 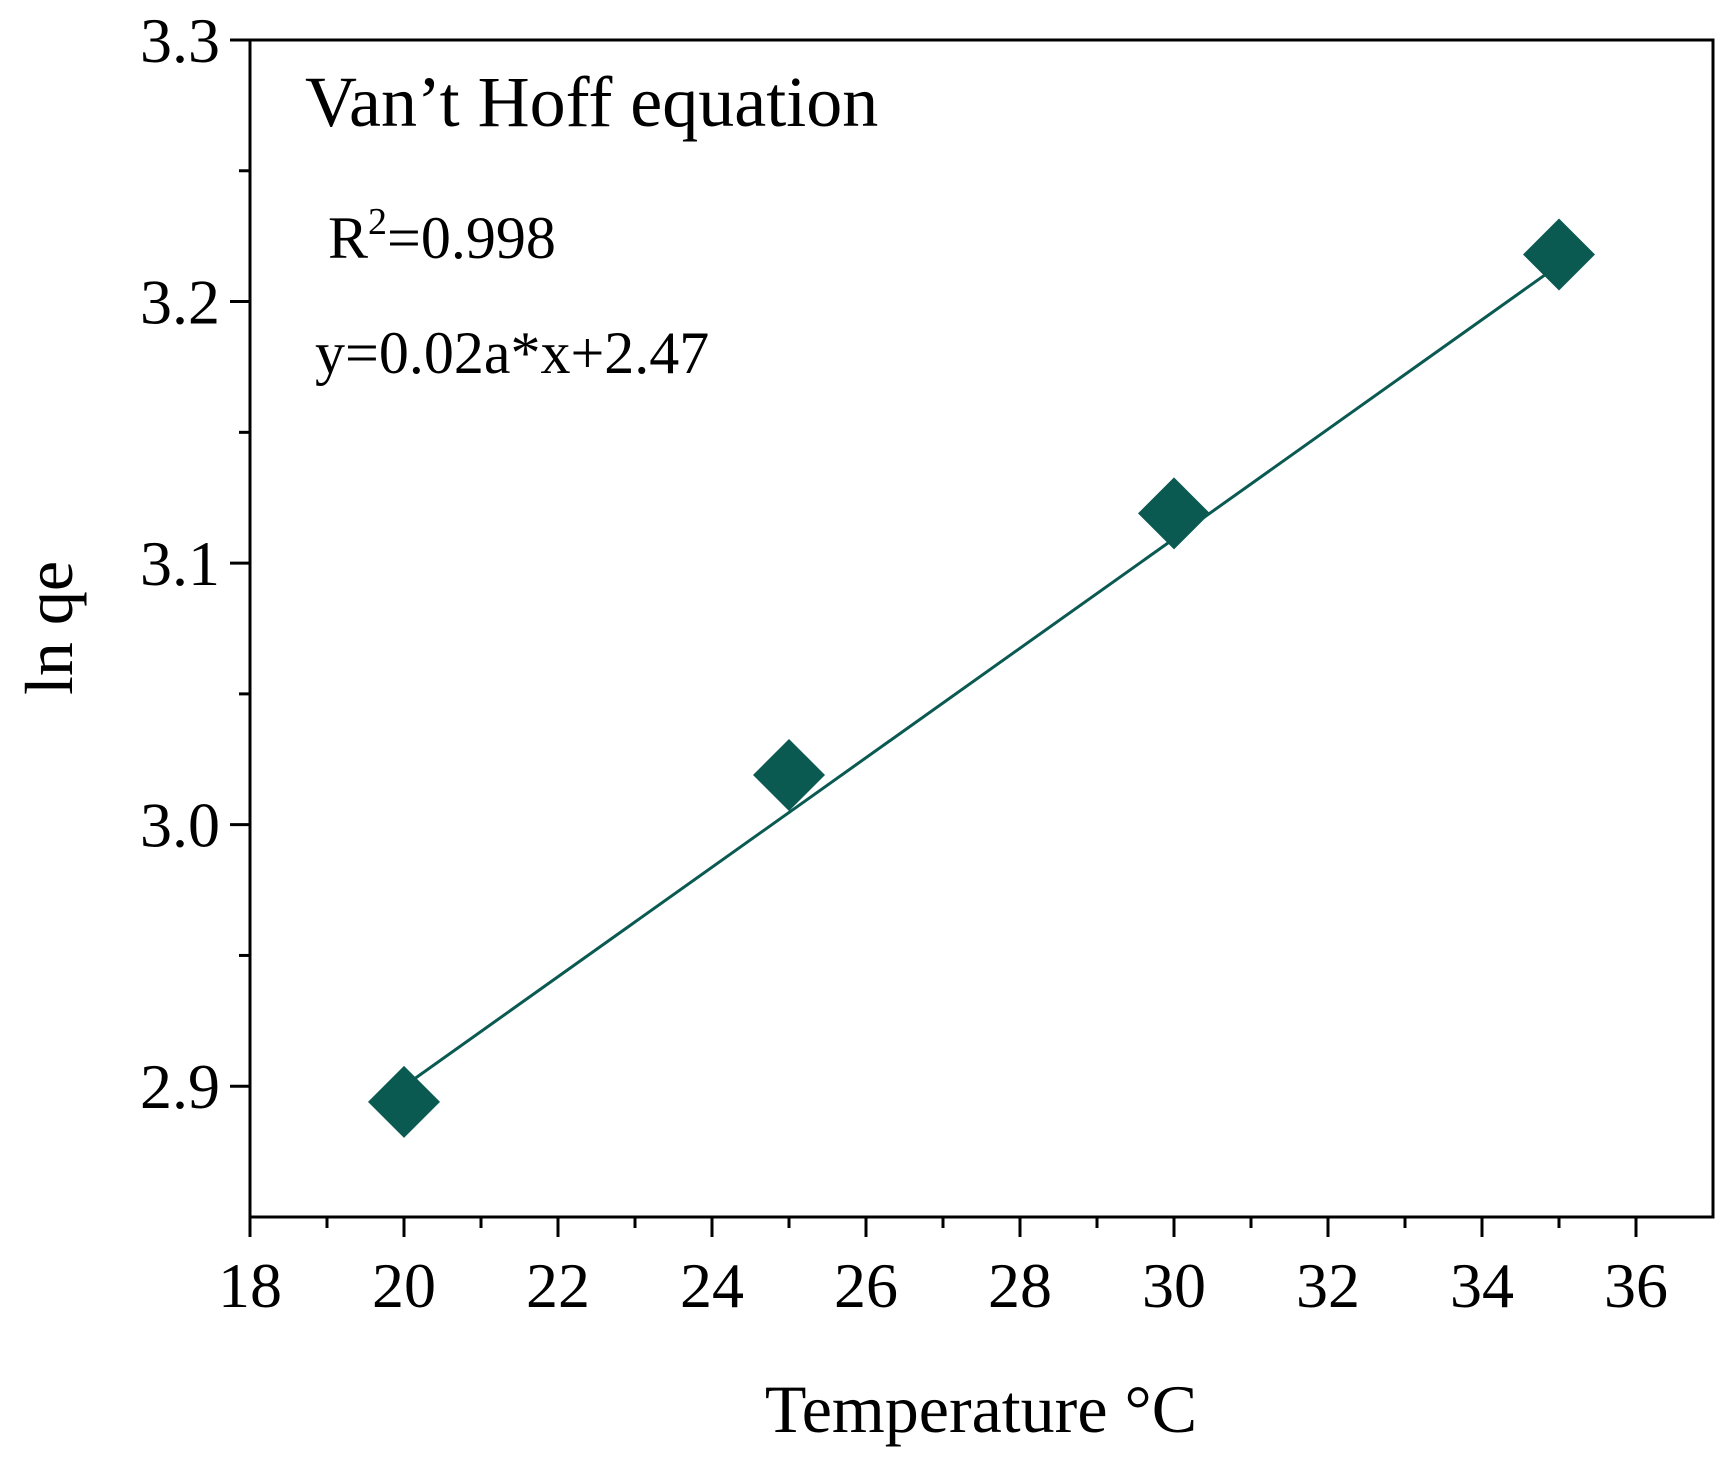 What do you see at coordinates (558, 1285) in the screenshot?
I see `x-tick-label: 22` at bounding box center [558, 1285].